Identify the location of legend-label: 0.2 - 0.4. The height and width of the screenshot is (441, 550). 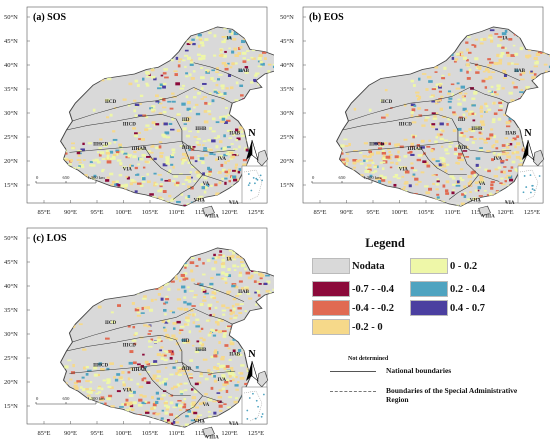
(467, 289).